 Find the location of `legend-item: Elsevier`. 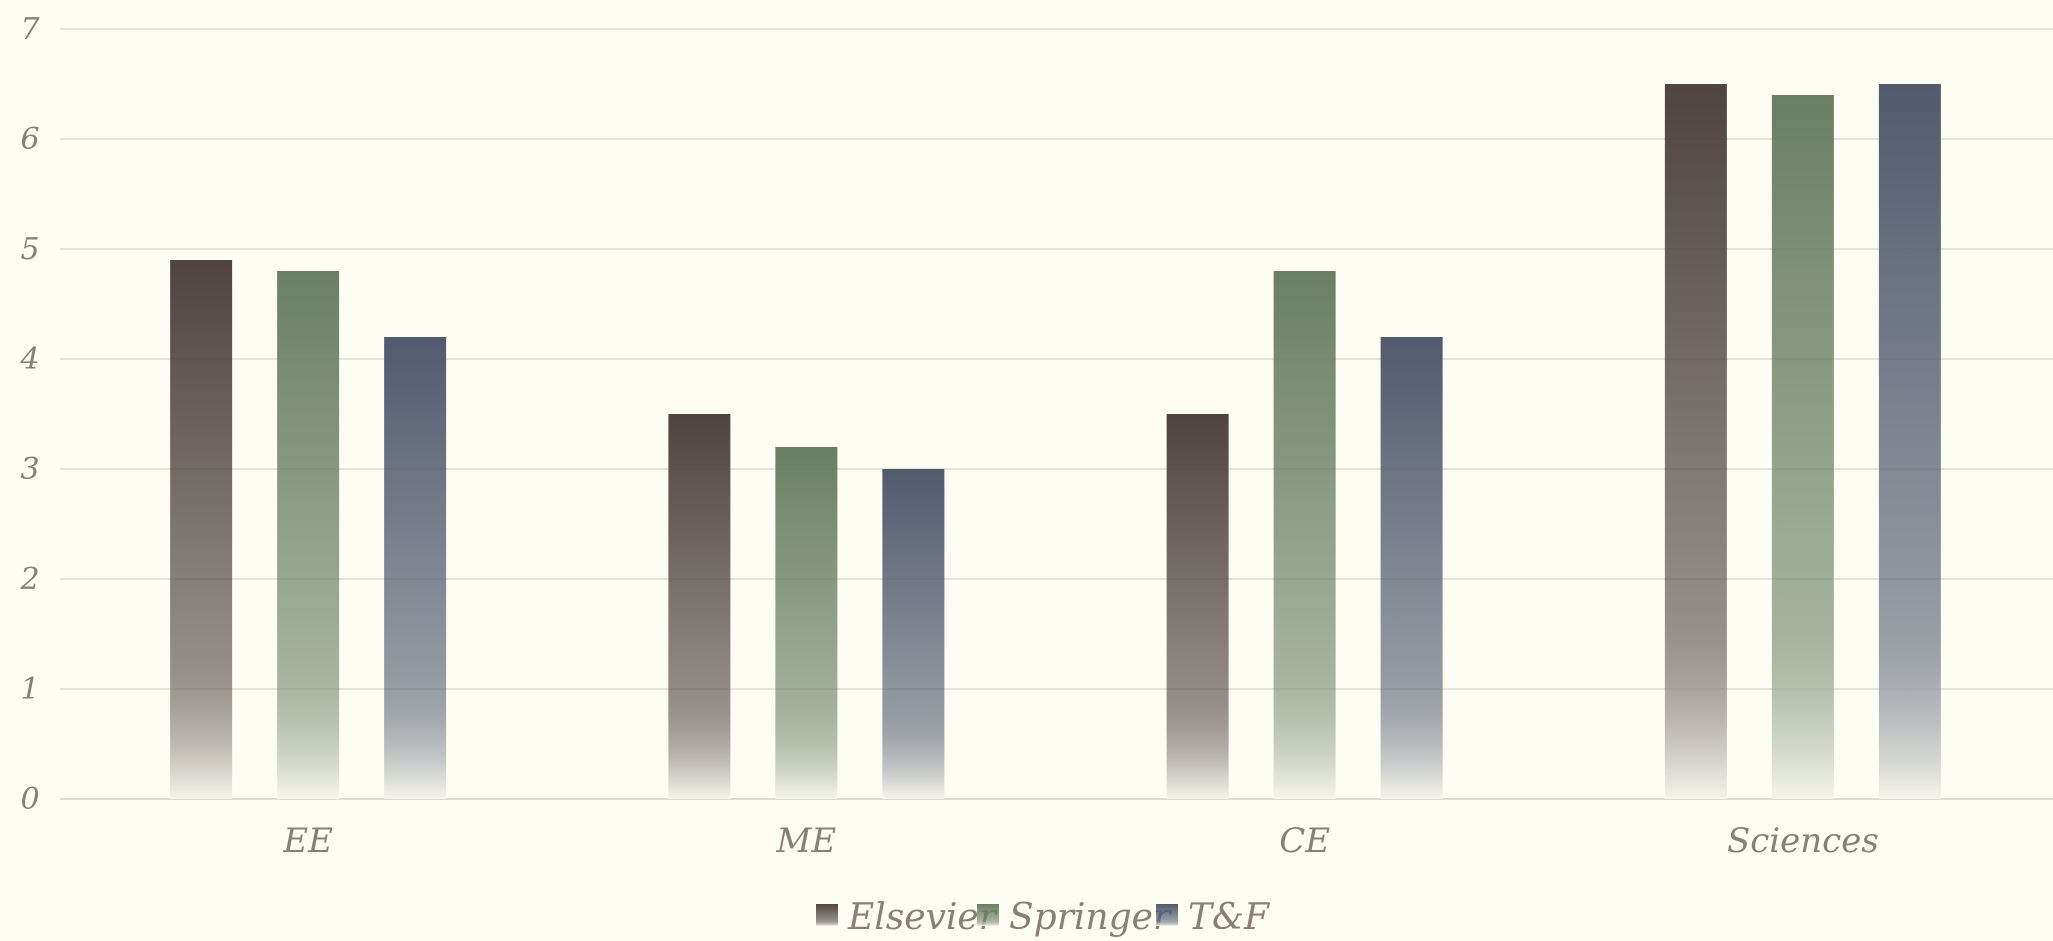

legend-item: Elsevier is located at coordinates (907, 917).